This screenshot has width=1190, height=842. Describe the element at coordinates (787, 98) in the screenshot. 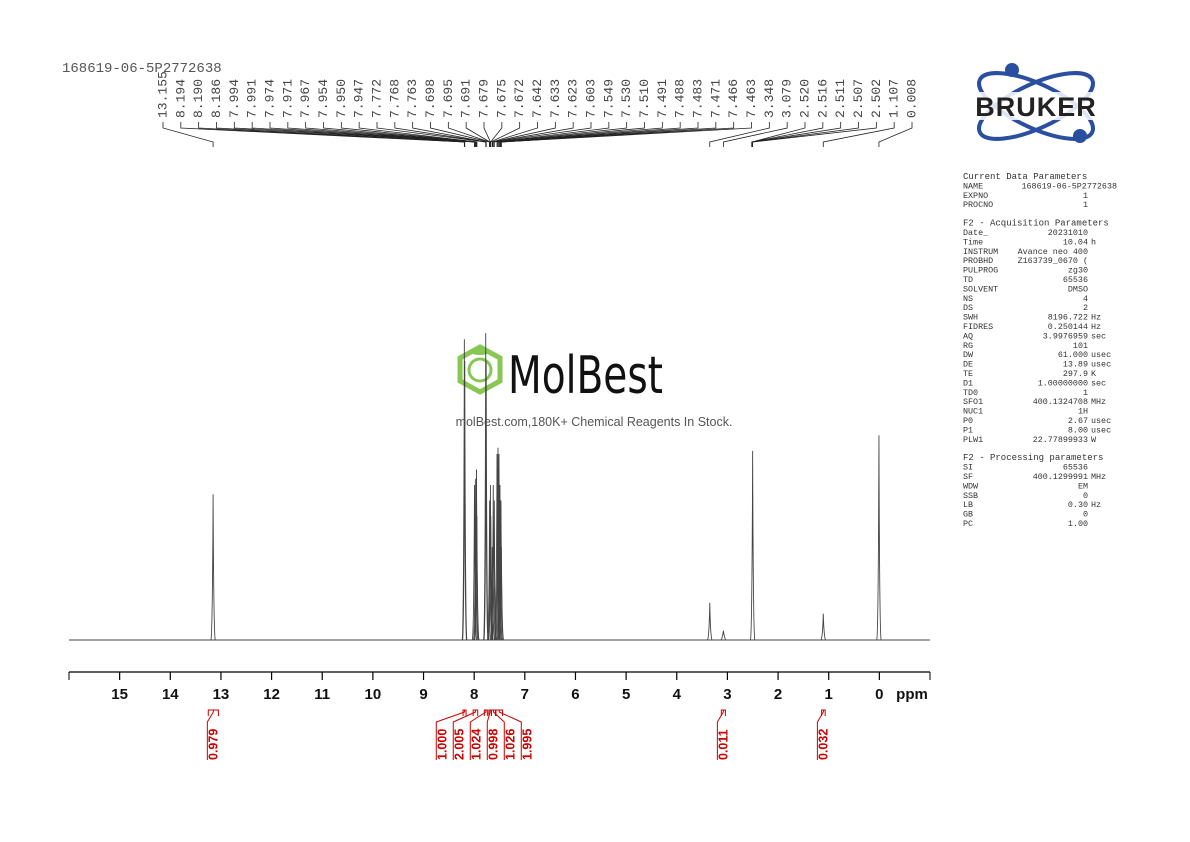

I see `peak-label: 3.079` at that location.